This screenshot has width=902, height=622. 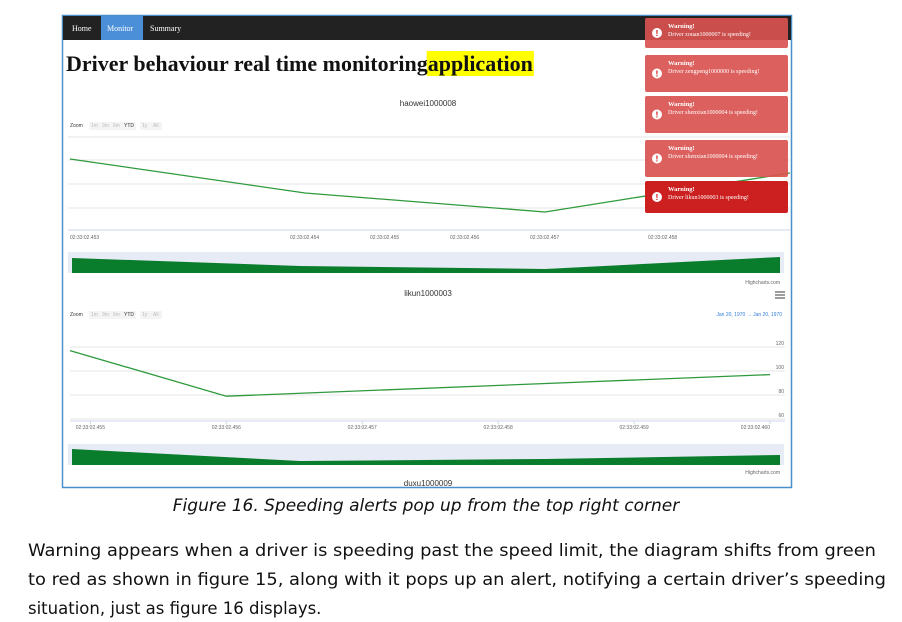 I want to click on alert-message: Driver zengpeng1000000 is speeding!, so click(x=713, y=72).